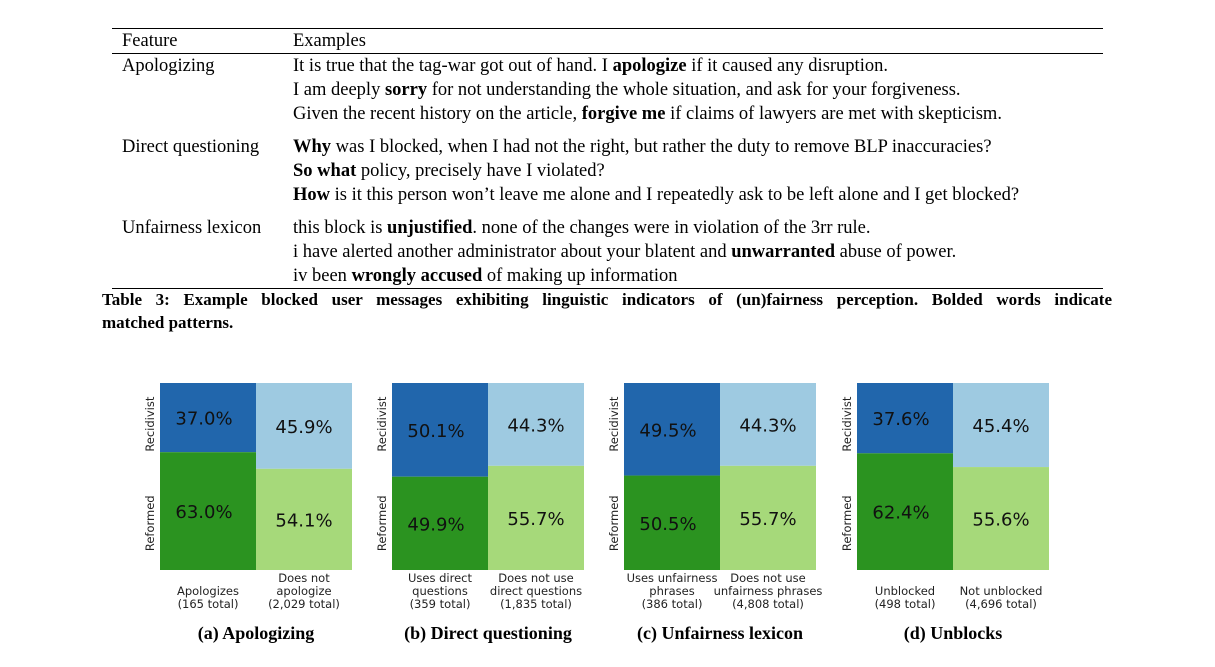 The image size is (1215, 667). I want to click on value-label-reformed: 63.0%, so click(203, 512).